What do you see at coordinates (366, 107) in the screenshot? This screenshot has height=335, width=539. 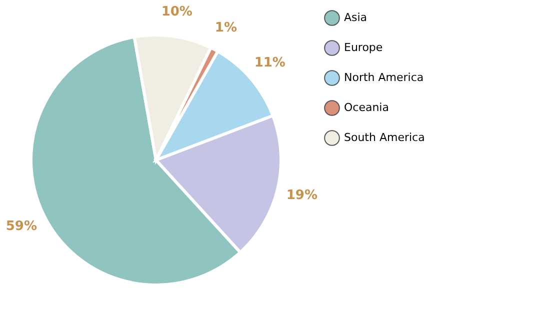 I see `legend-label: Oceania` at bounding box center [366, 107].